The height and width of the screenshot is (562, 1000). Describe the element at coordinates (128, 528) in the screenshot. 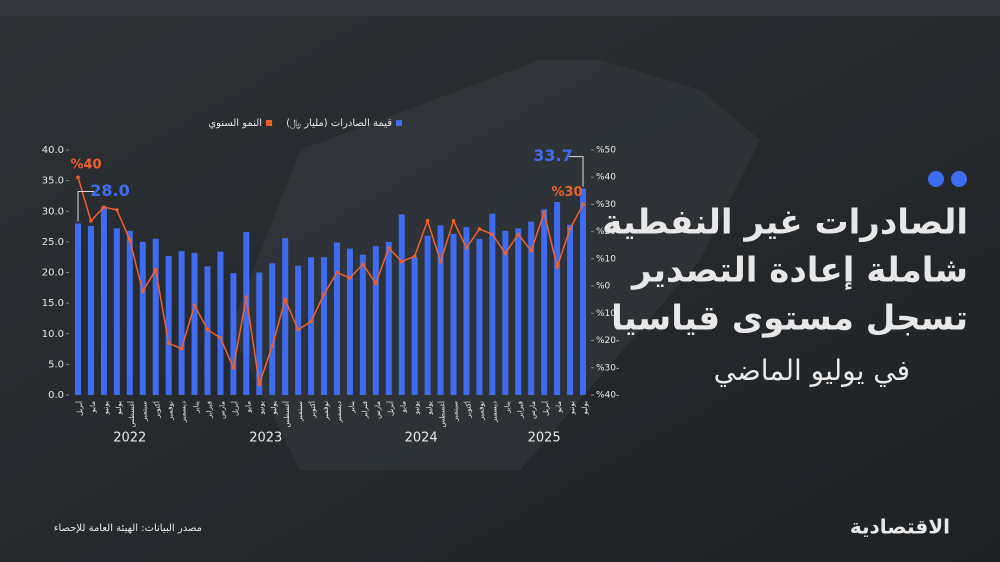

I see `source: مصدر البيانات: الهيئة العامة للإحصاء` at that location.